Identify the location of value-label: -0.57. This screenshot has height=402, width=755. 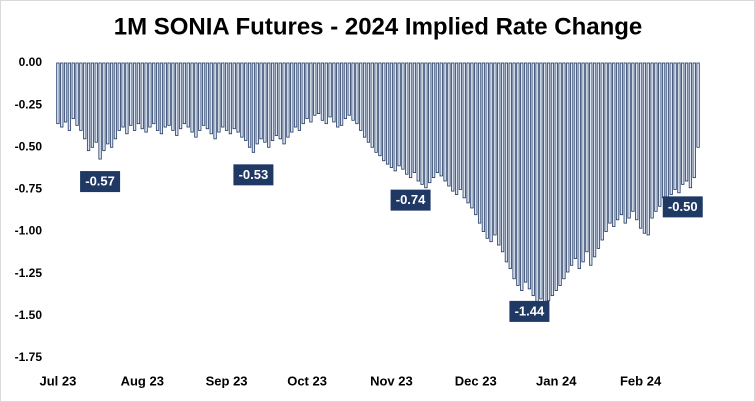
(100, 181).